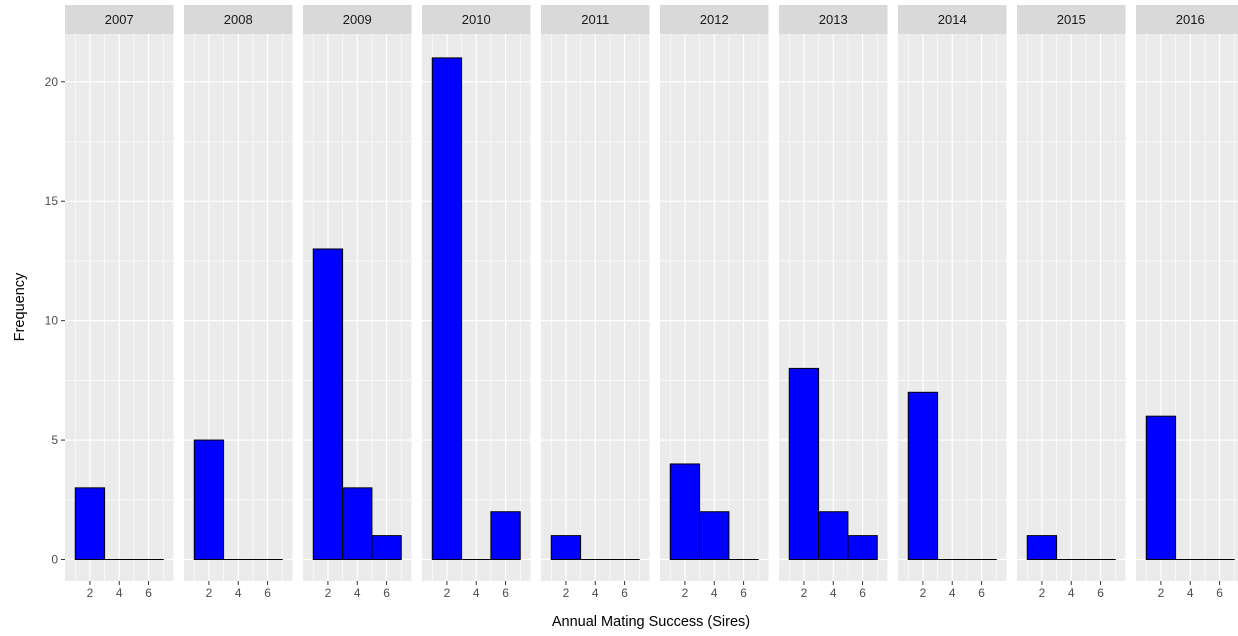 The height and width of the screenshot is (636, 1238). I want to click on facet-label: 2012, so click(714, 19).